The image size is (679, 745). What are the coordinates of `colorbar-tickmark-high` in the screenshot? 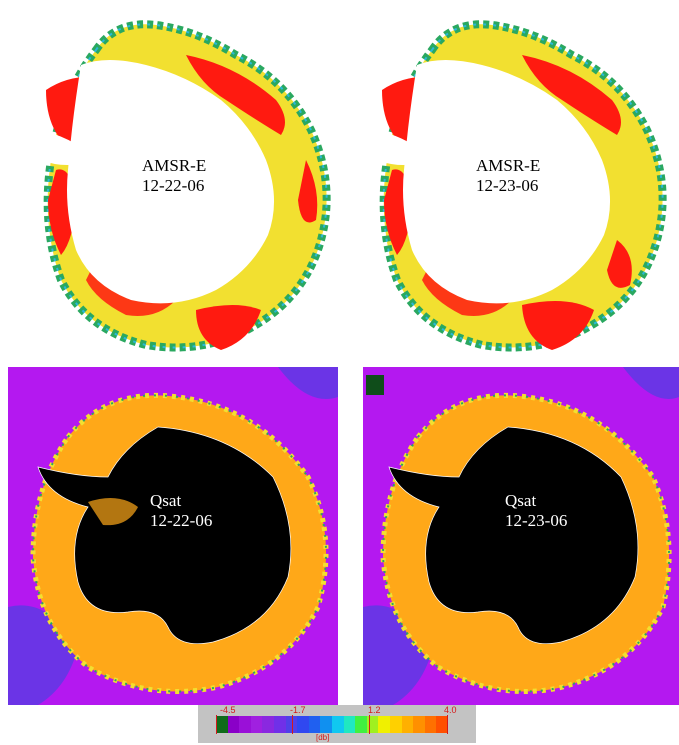 It's located at (369, 724).